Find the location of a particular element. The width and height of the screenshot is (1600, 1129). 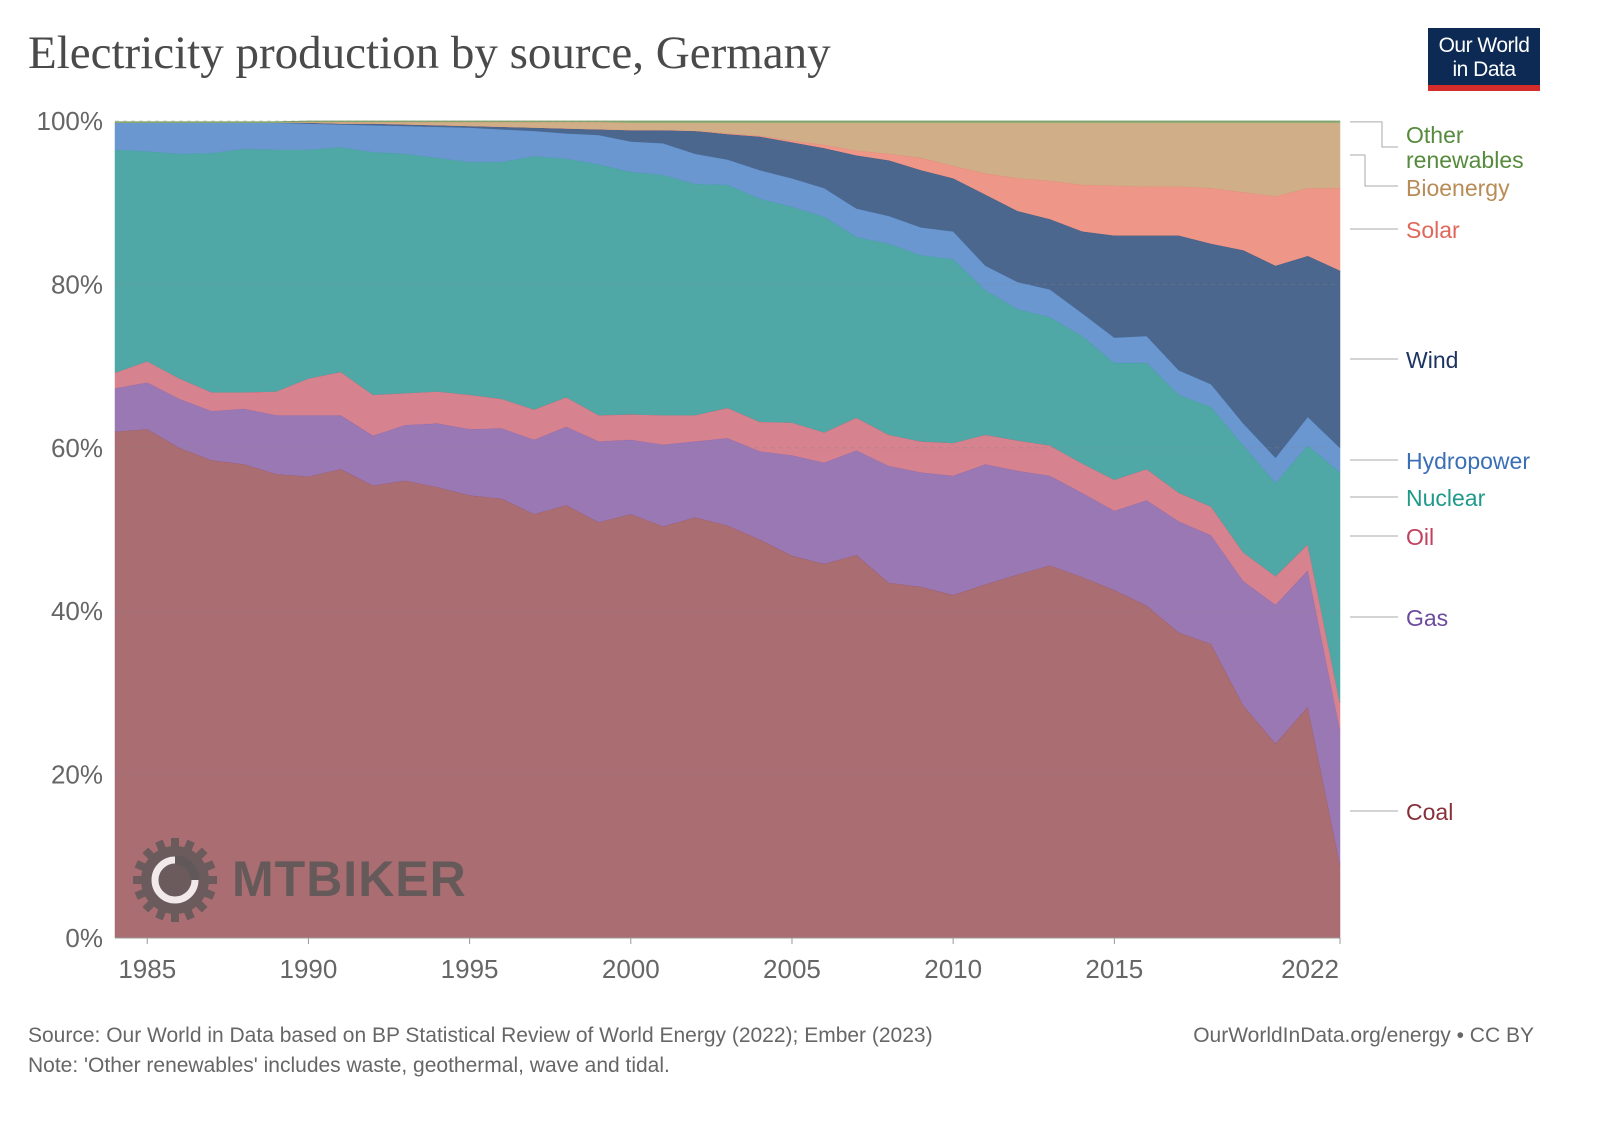

watermark-text: MTBIKER is located at coordinates (349, 879).